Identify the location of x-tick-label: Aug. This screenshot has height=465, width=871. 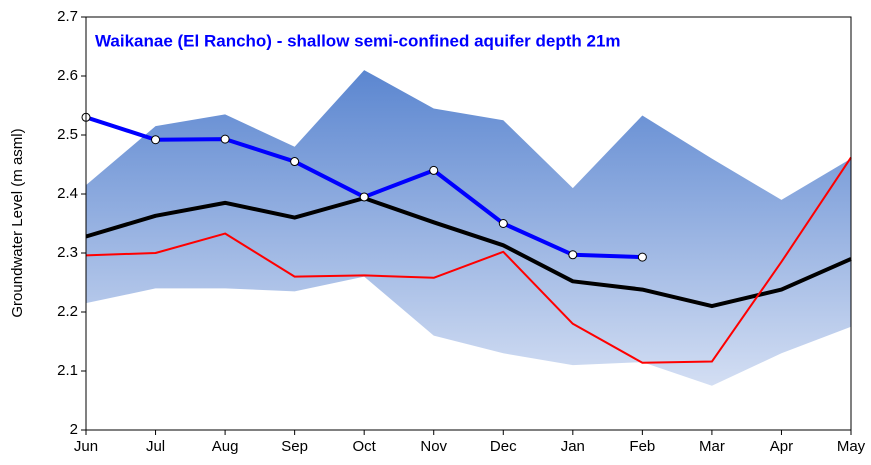
(225, 446).